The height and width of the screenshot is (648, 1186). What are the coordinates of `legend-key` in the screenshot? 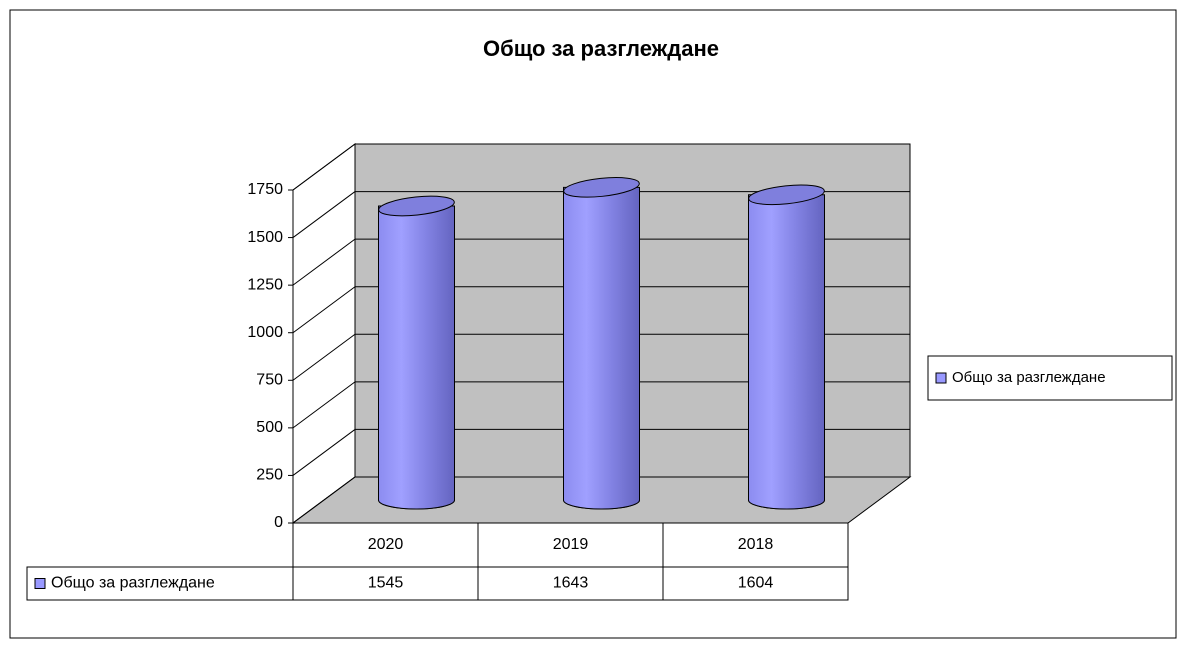 It's located at (941, 378).